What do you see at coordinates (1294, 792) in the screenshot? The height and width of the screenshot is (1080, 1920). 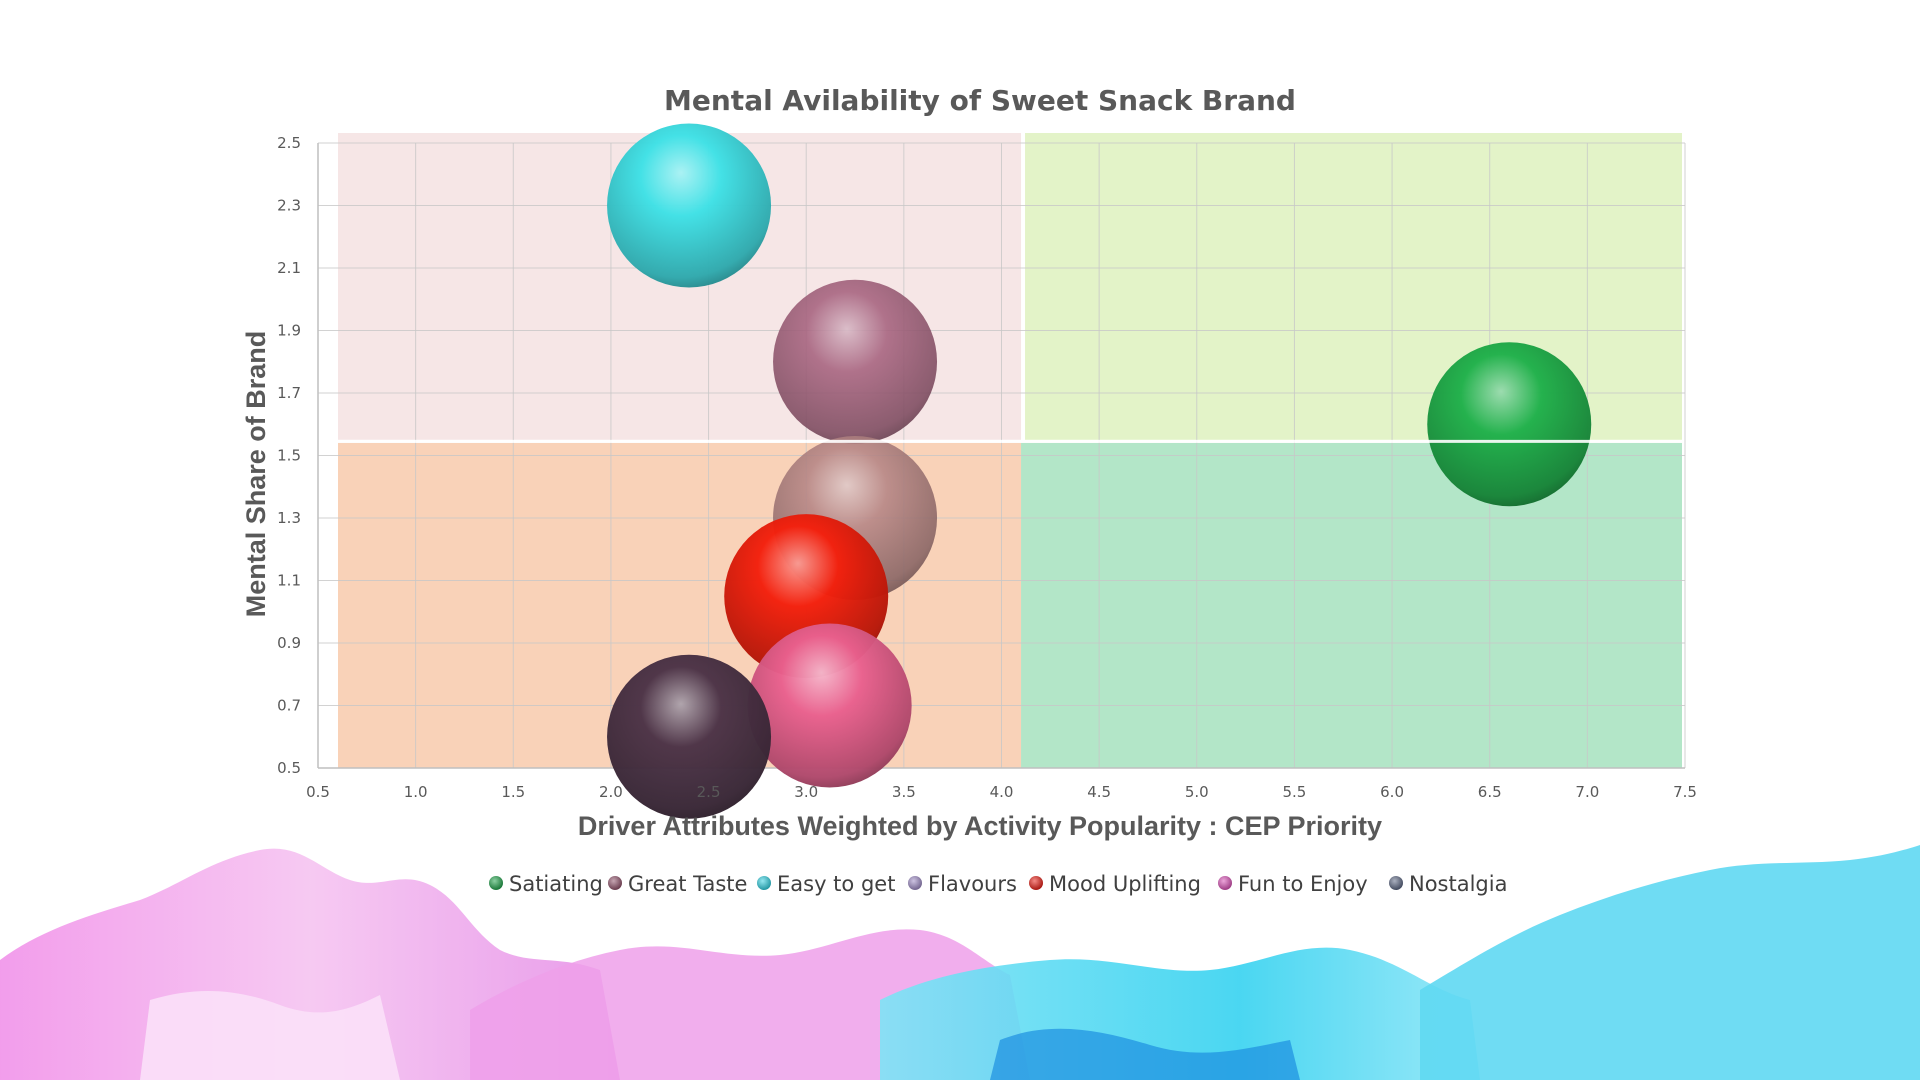 I see `x-tick-label: 5.5` at bounding box center [1294, 792].